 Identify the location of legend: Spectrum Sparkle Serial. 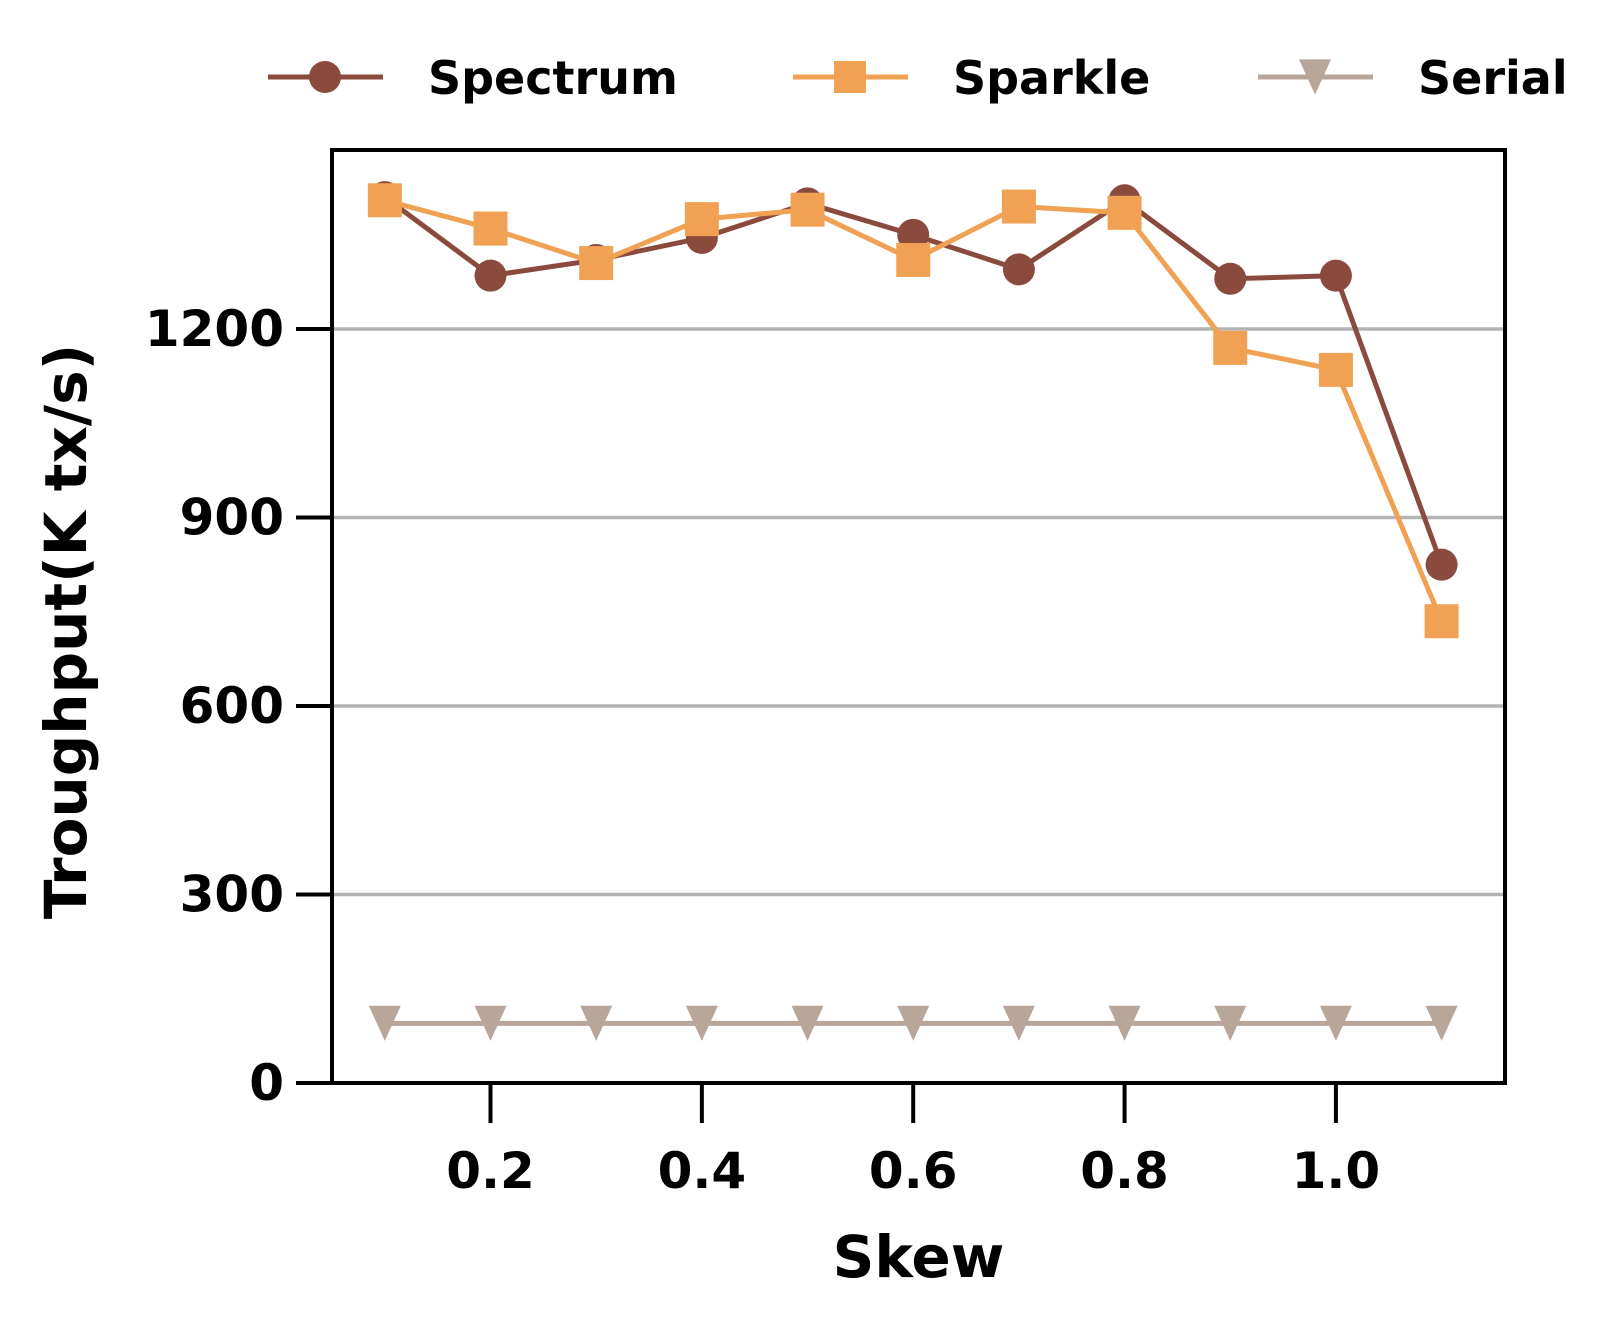
(918, 78).